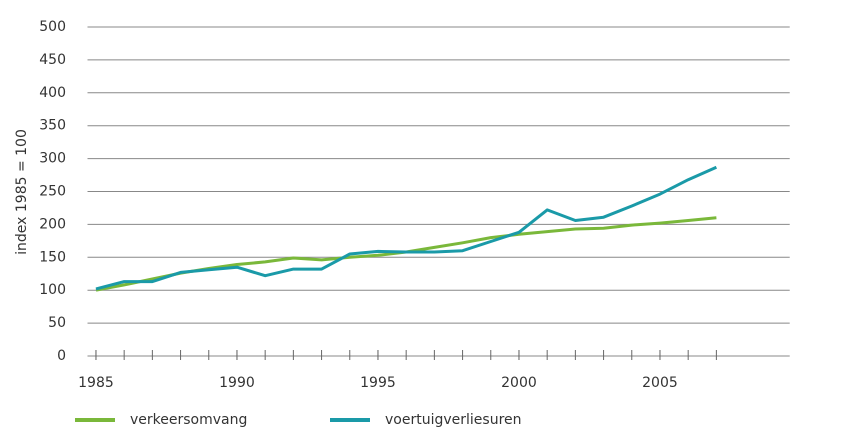 This screenshot has height=432, width=847. I want to click on legend-label: verkeersomvang, so click(188, 420).